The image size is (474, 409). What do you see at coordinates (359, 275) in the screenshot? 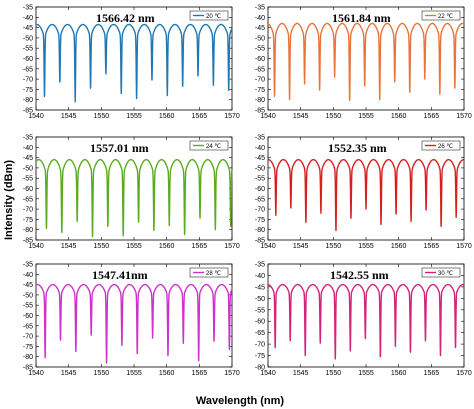
I see `peak-wavelength-label: 1542.55 nm` at bounding box center [359, 275].